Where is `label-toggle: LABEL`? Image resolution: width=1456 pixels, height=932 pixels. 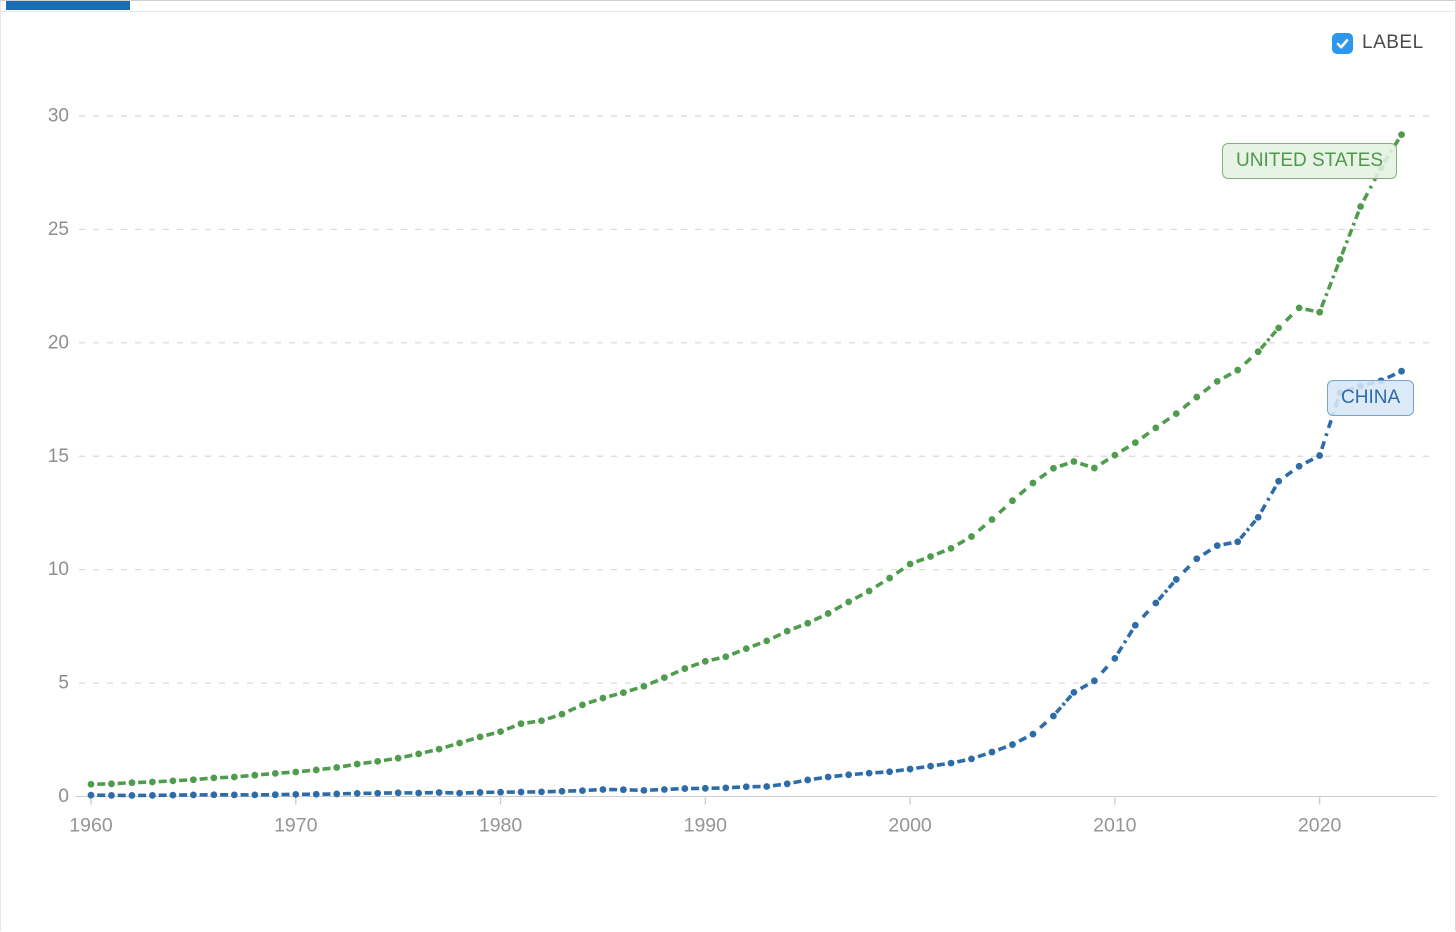
label-toggle: LABEL is located at coordinates (1378, 43).